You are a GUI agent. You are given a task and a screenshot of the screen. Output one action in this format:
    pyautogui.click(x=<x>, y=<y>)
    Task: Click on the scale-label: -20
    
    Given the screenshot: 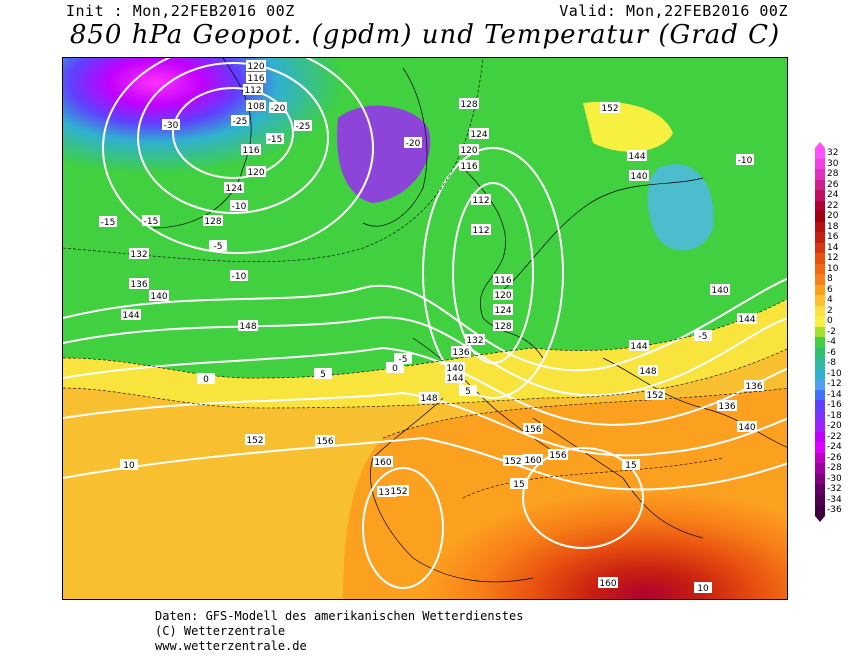 What is the action you would take?
    pyautogui.click(x=834, y=426)
    